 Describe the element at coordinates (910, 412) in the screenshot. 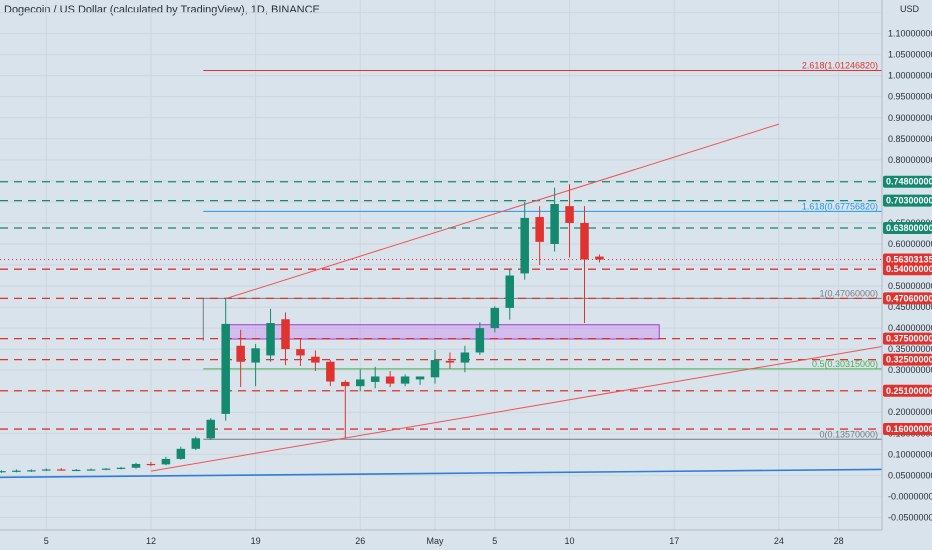

I see `y-tick-label: 0.20000000` at that location.